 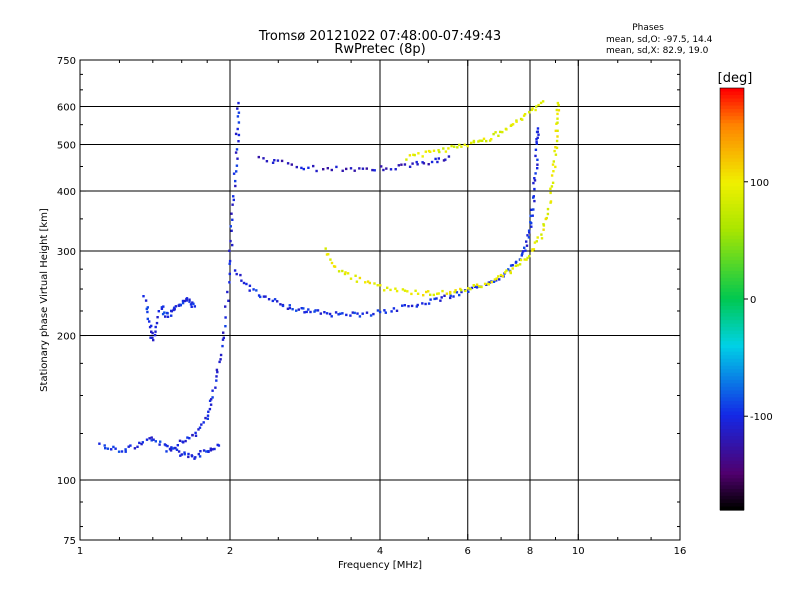 I want to click on x-tick-label: 6, so click(x=468, y=551).